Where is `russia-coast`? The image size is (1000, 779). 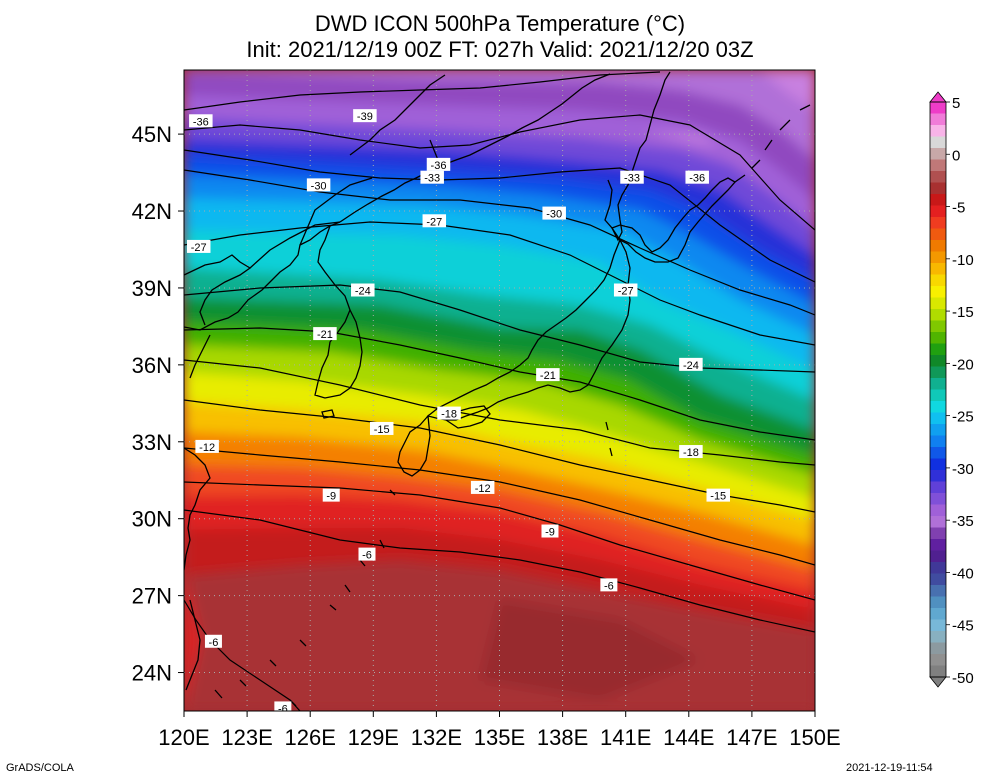
russia-coast is located at coordinates (475, 148).